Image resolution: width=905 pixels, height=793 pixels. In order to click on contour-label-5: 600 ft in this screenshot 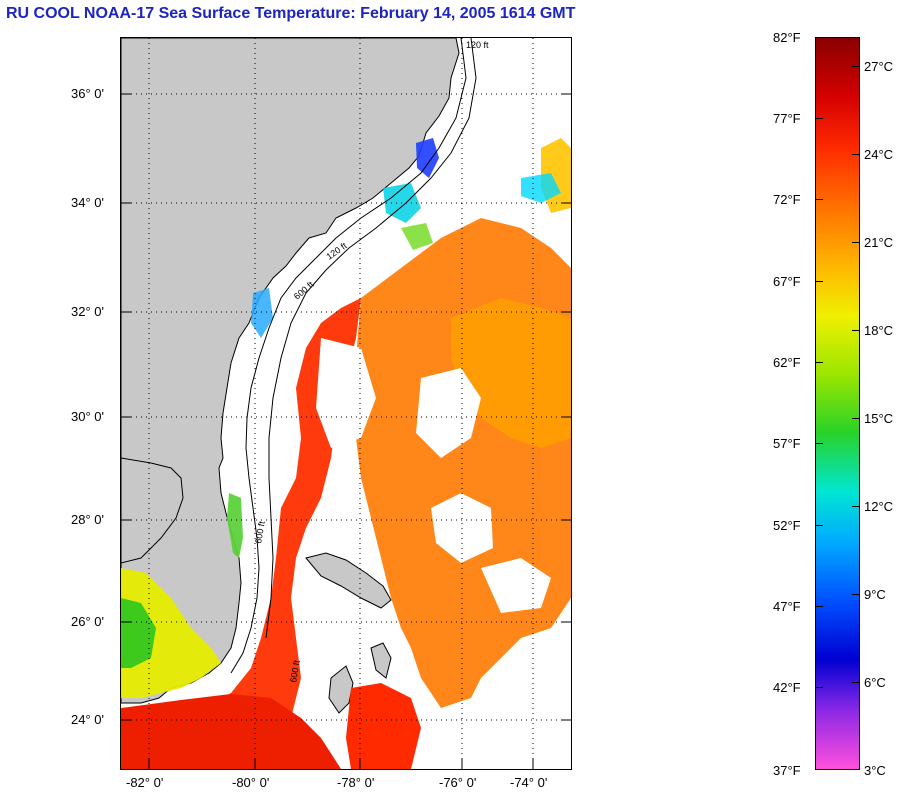, I will do `click(295, 671)`.